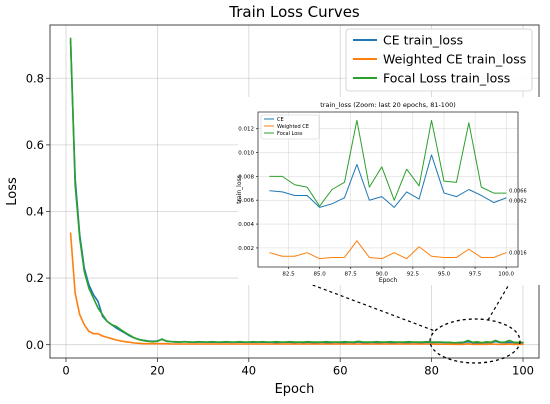 This screenshot has width=550, height=404. What do you see at coordinates (35, 78) in the screenshot?
I see `main-y-tick-label: 0.8` at bounding box center [35, 78].